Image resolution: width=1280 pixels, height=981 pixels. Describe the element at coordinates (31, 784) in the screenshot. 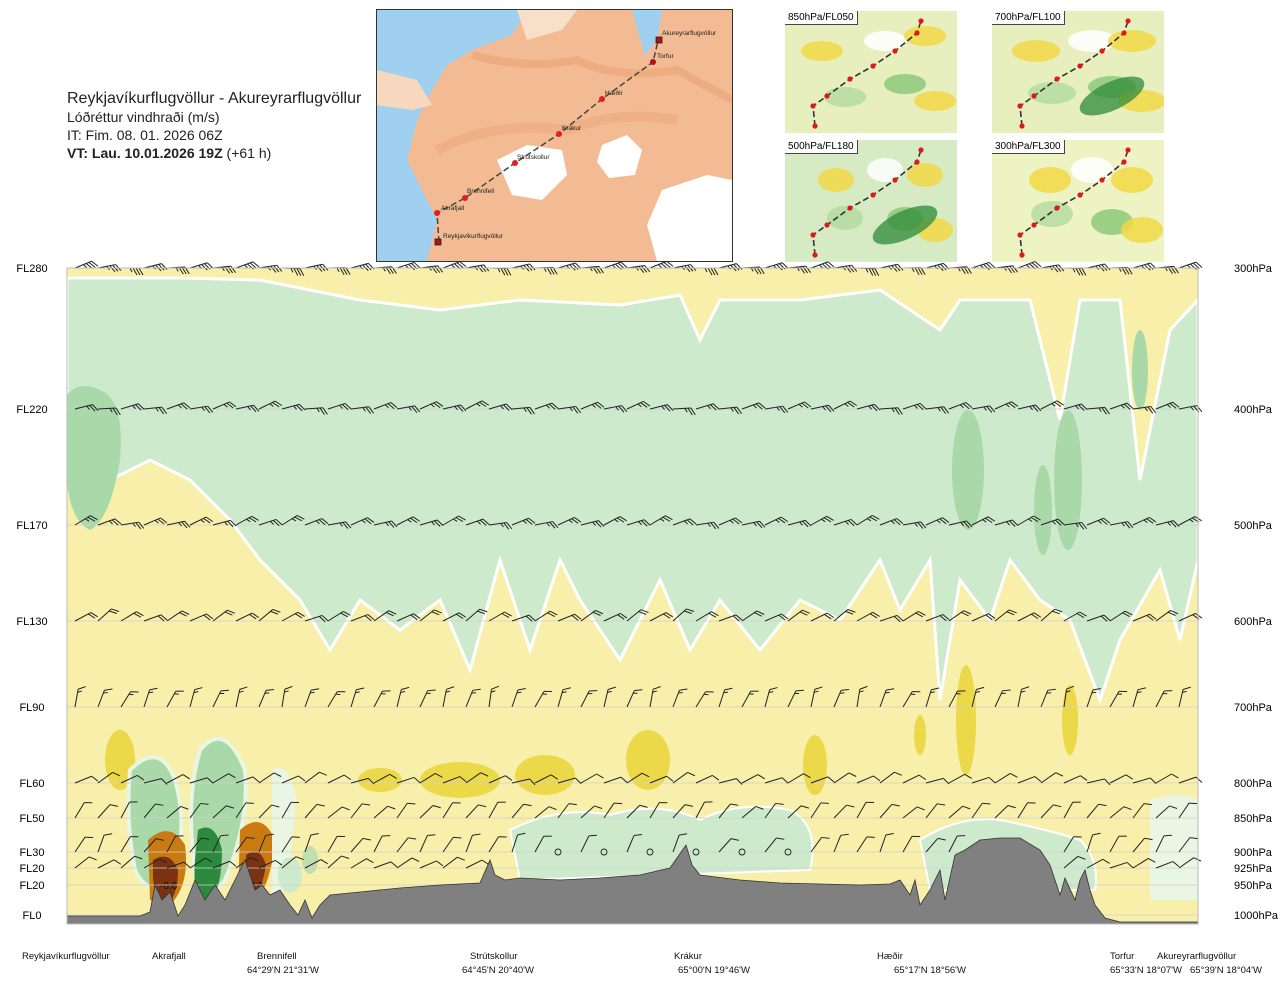

I see `y-tick-label-left: FL60` at that location.